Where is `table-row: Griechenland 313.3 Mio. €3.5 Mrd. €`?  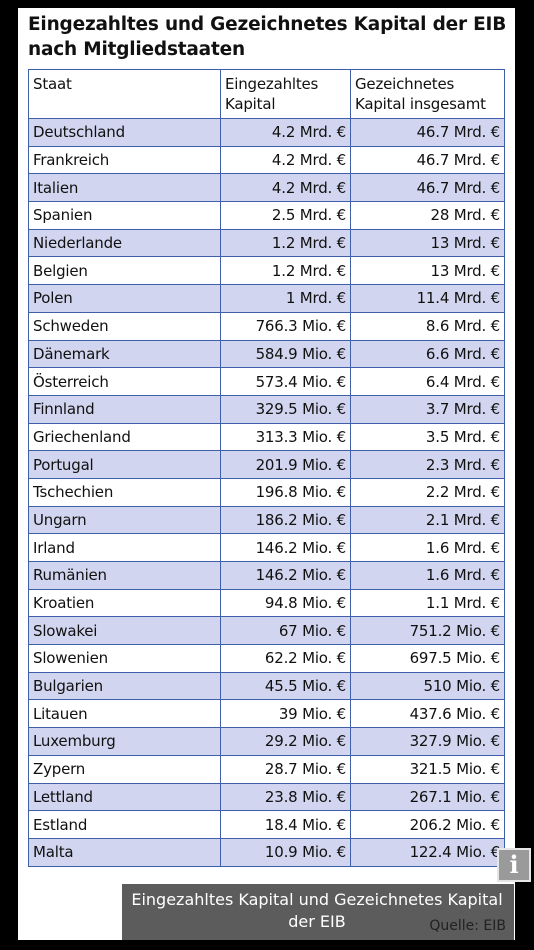 table-row: Griechenland 313.3 Mio. €3.5 Mrd. € is located at coordinates (266, 437).